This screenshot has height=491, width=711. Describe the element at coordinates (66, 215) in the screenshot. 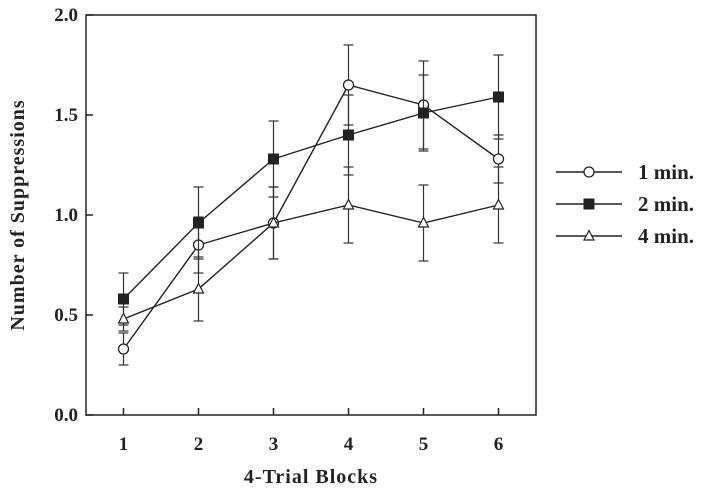

I see `y-tick-label: 1.0` at that location.